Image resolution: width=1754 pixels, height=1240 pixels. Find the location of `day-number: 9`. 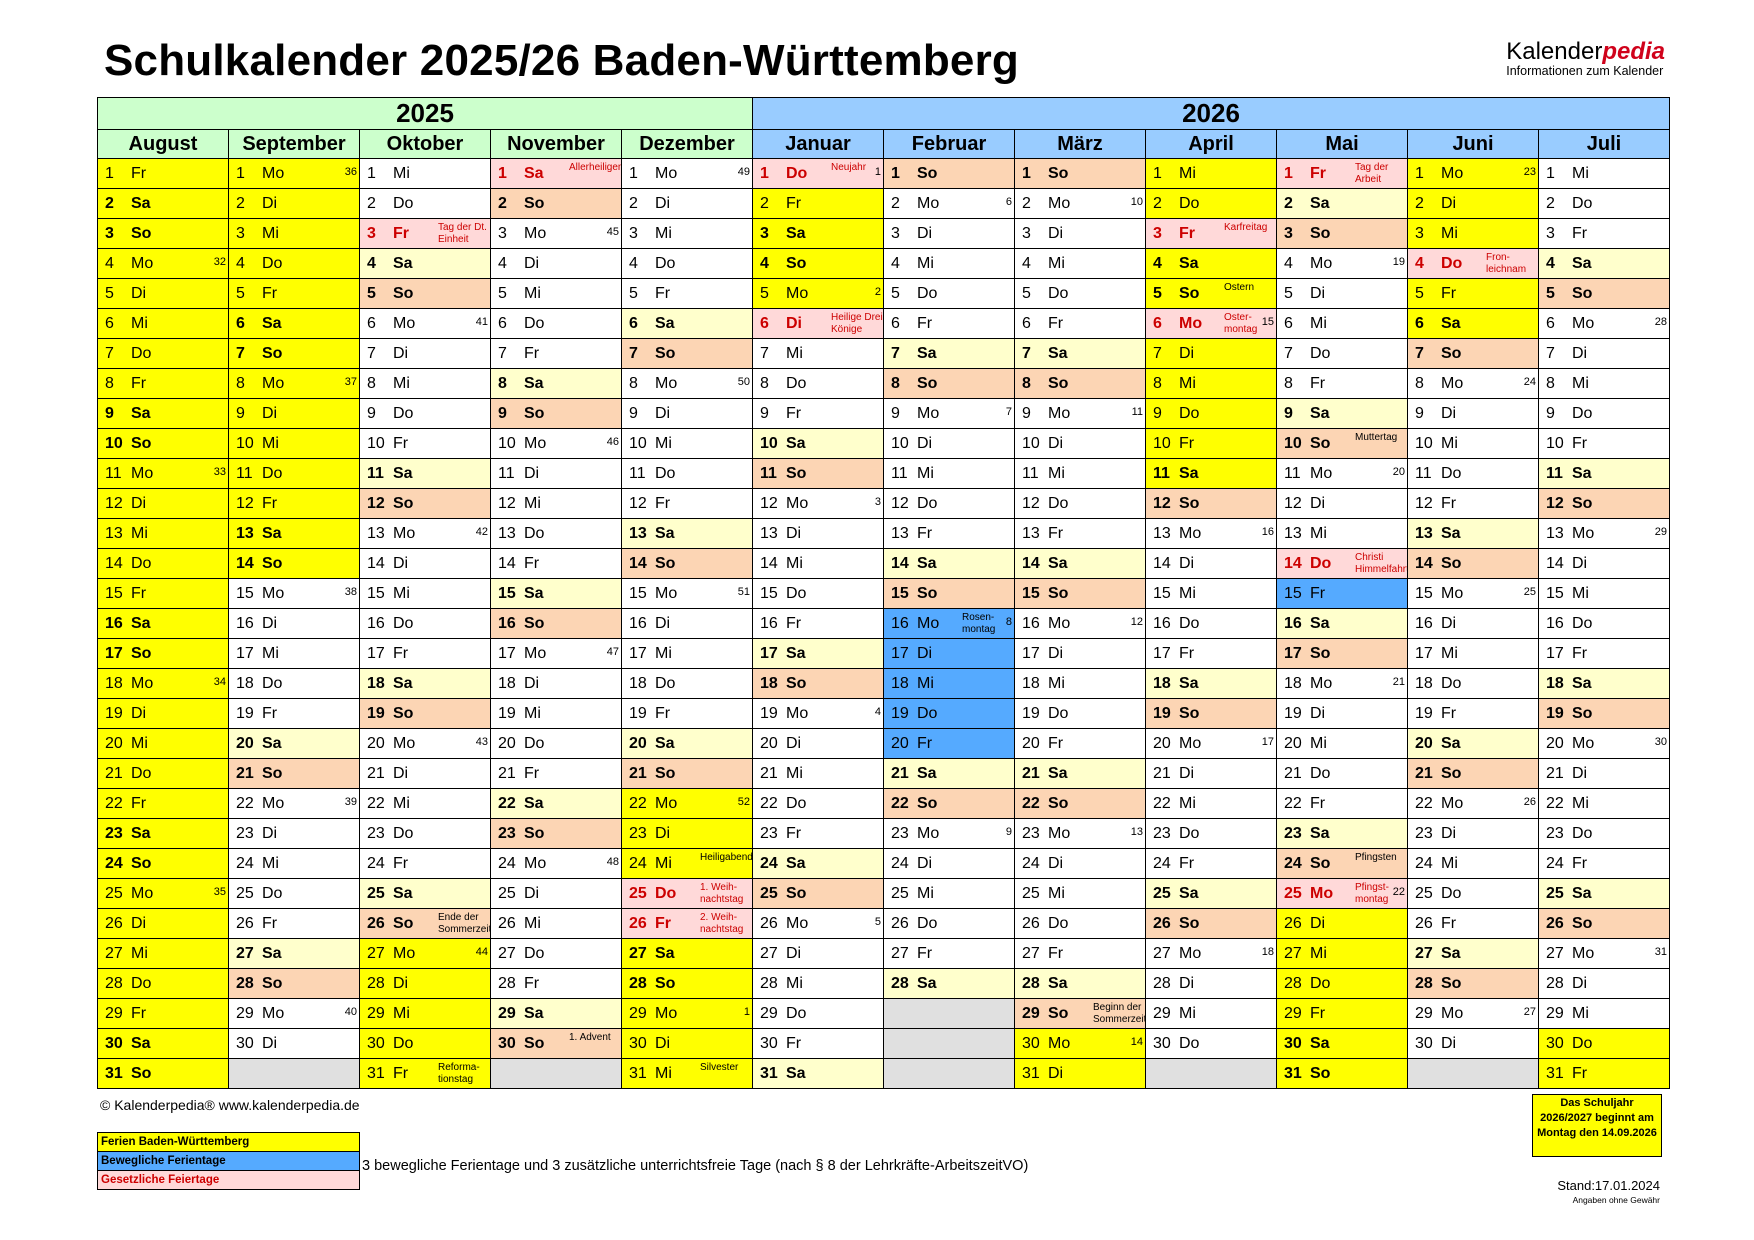

day-number: 9 is located at coordinates (240, 413).